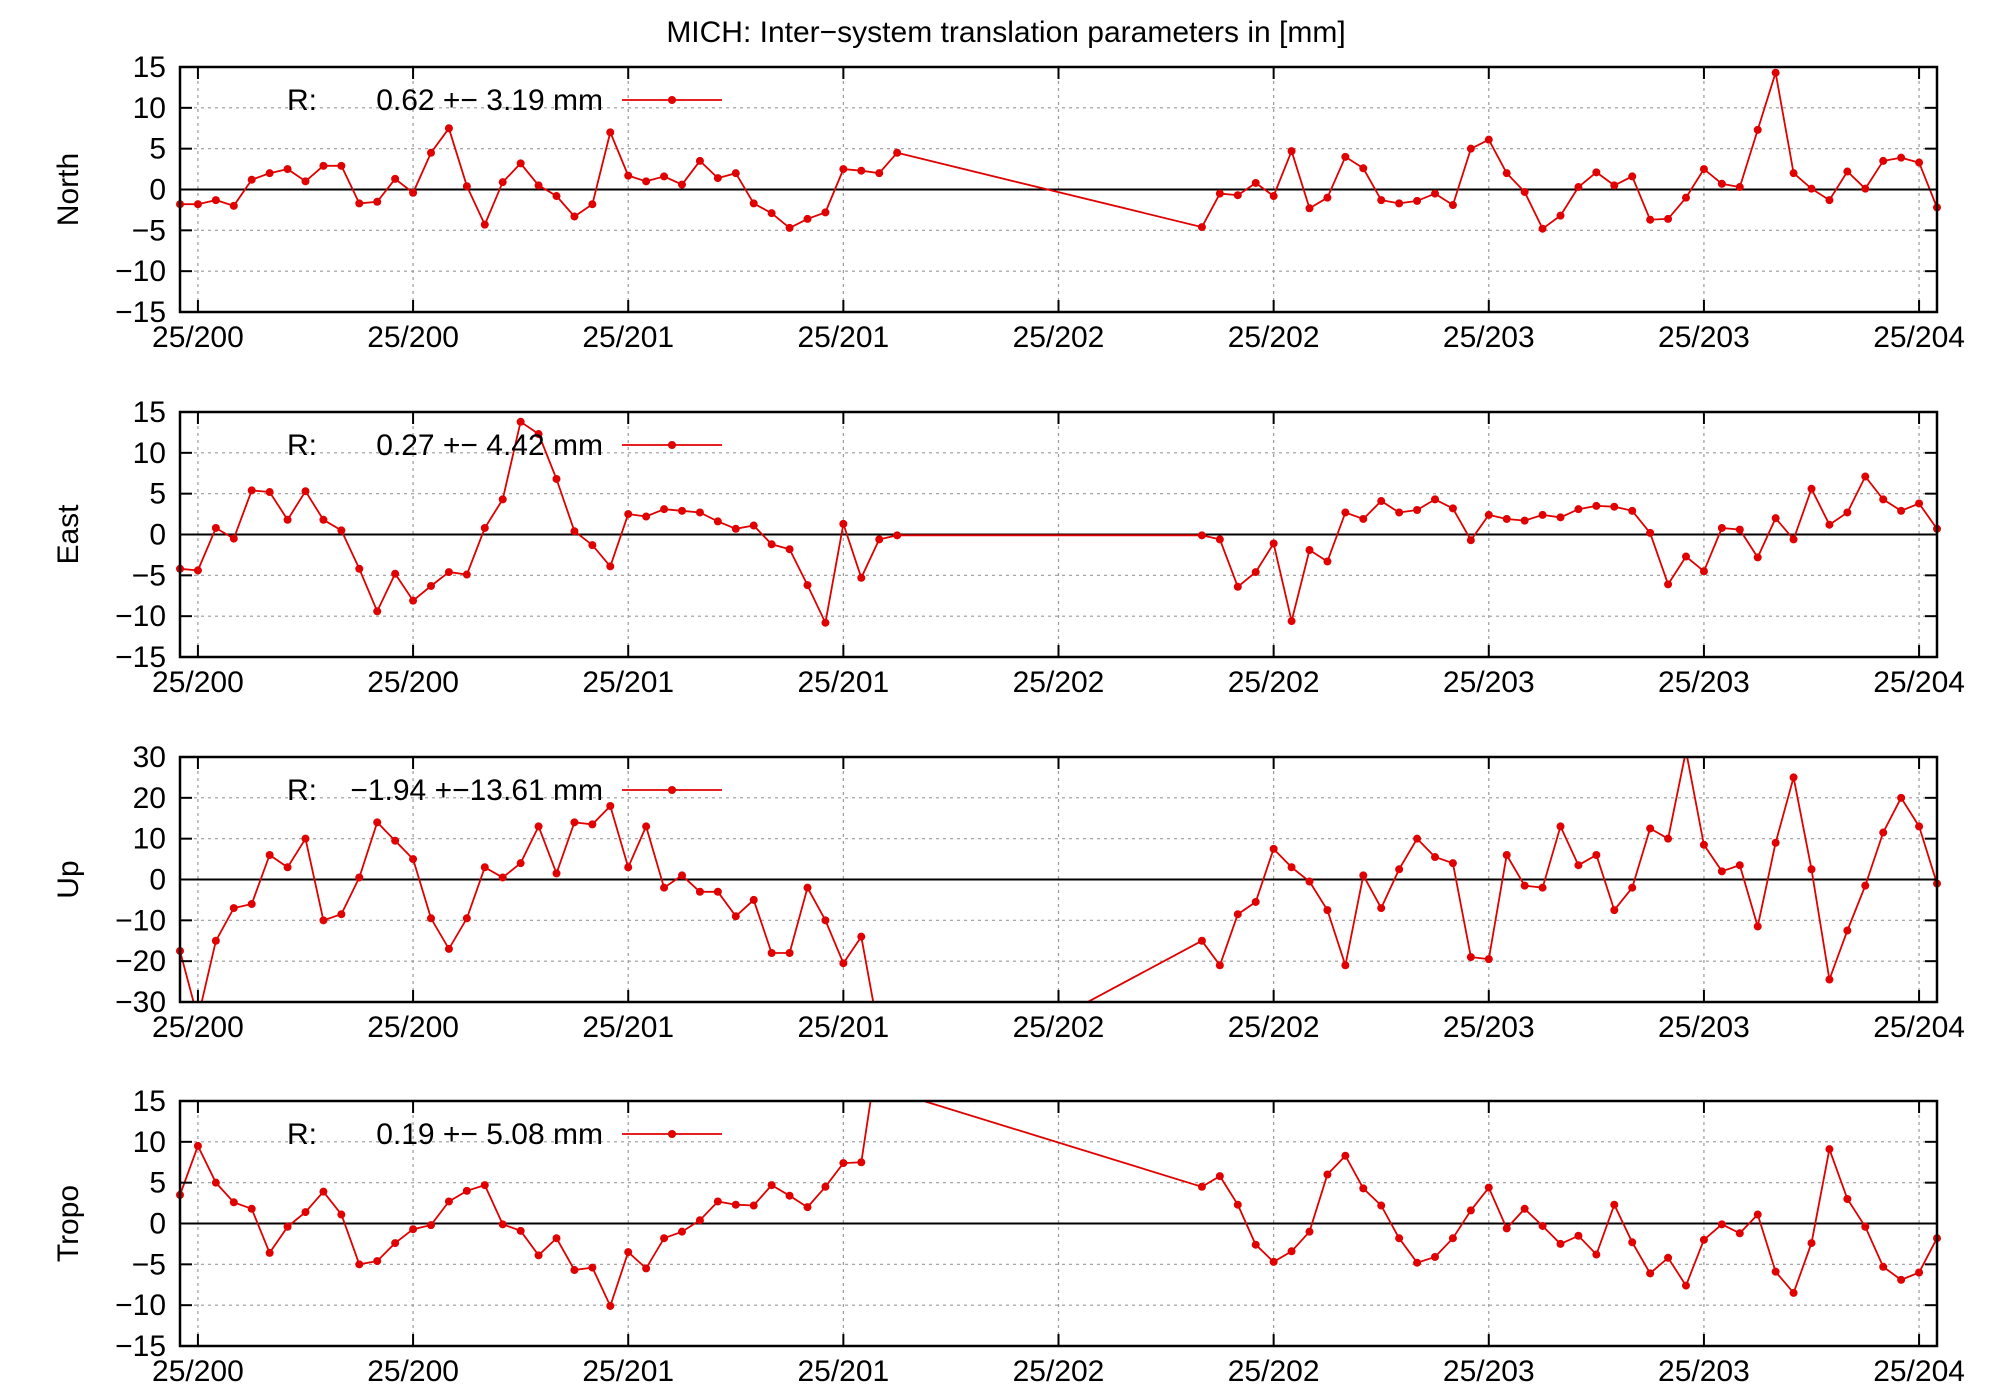  Describe the element at coordinates (672, 1134) in the screenshot. I see `legend-point-sample` at that location.